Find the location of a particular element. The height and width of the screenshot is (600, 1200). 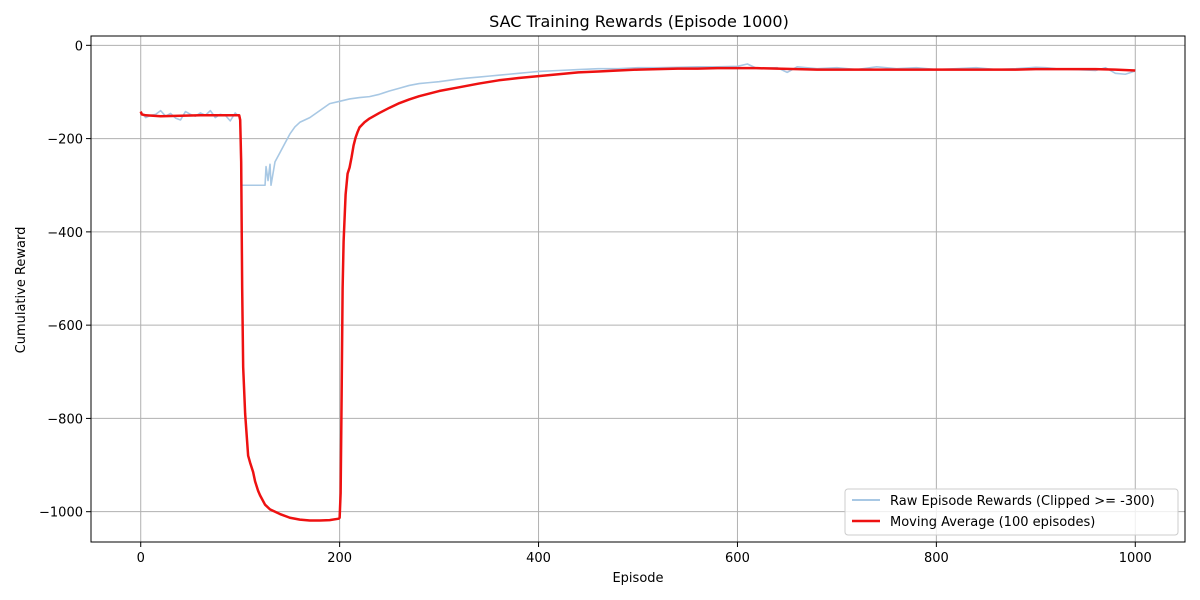

y-tick-label: −600 is located at coordinates (65, 326).